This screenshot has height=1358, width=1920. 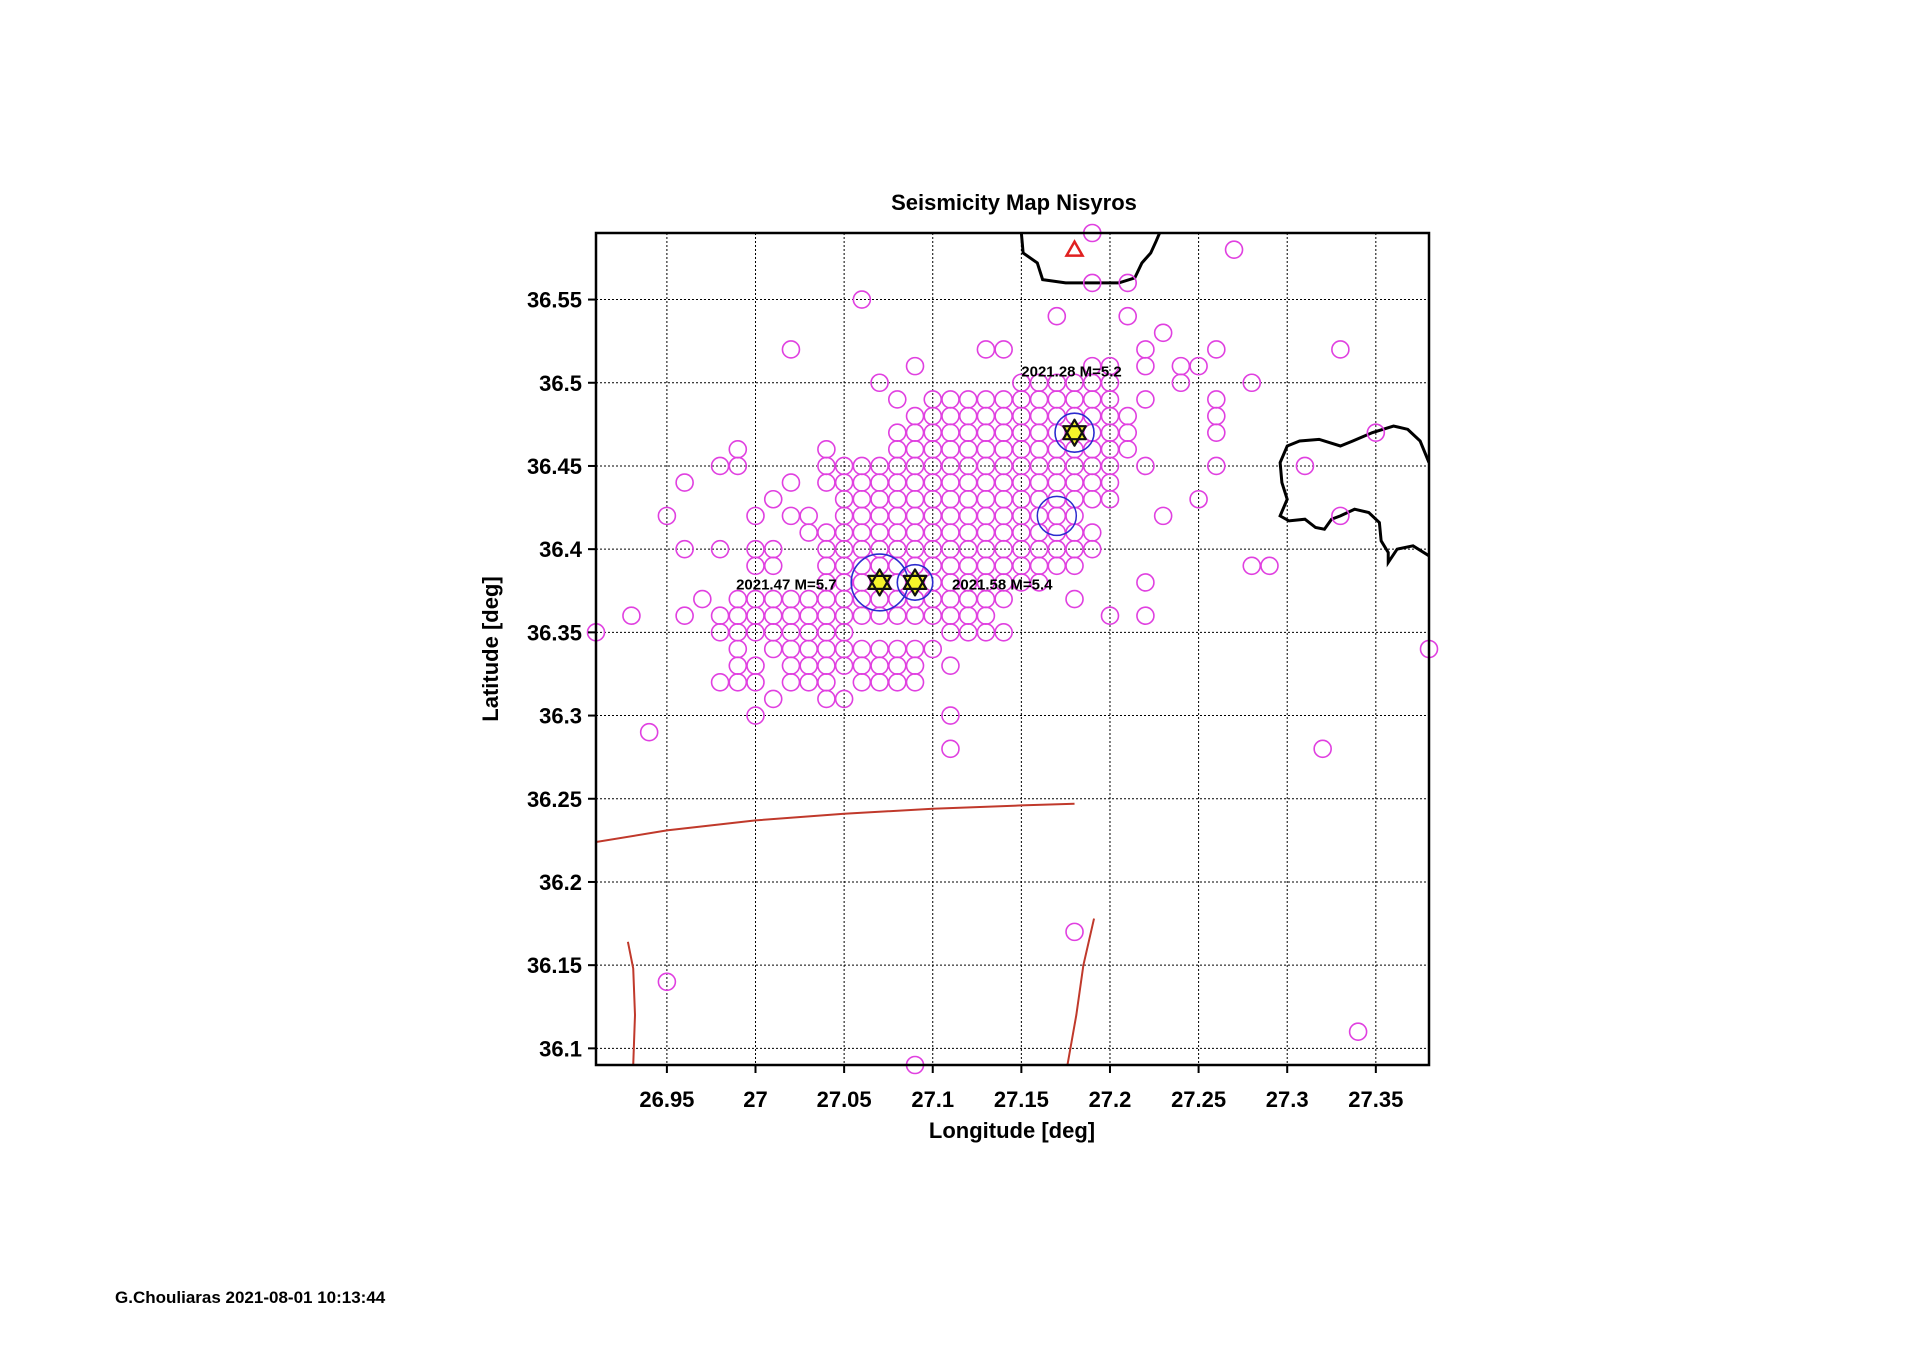 I want to click on x-tick-label: 27.2, so click(x=1110, y=1099).